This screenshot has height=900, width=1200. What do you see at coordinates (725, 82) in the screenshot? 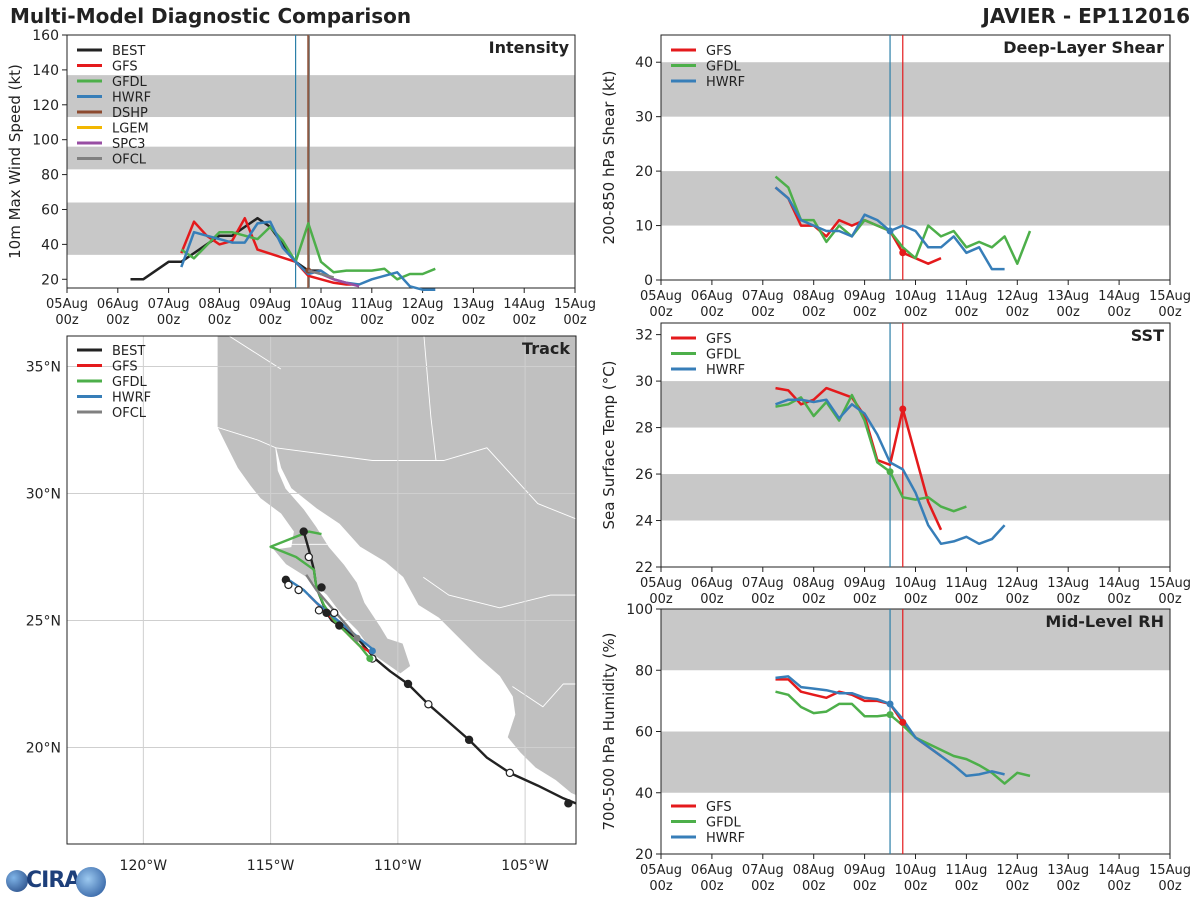
I see `shear-legend-label: HWRF` at bounding box center [725, 82].